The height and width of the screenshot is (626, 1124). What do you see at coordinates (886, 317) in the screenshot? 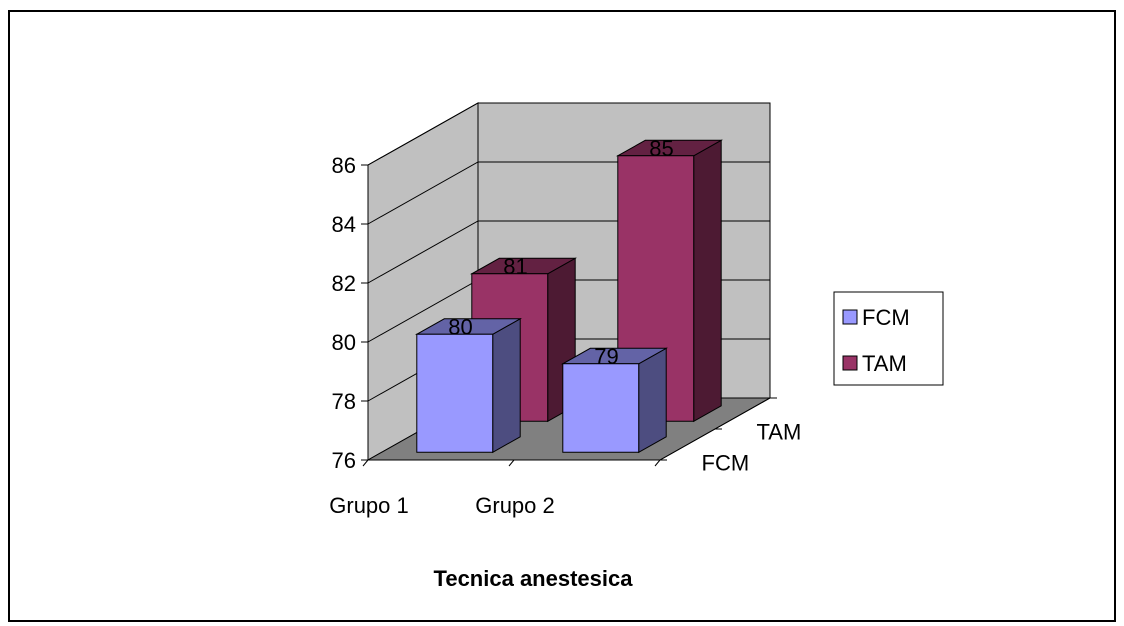
I see `legend-label: FCM` at bounding box center [886, 317].